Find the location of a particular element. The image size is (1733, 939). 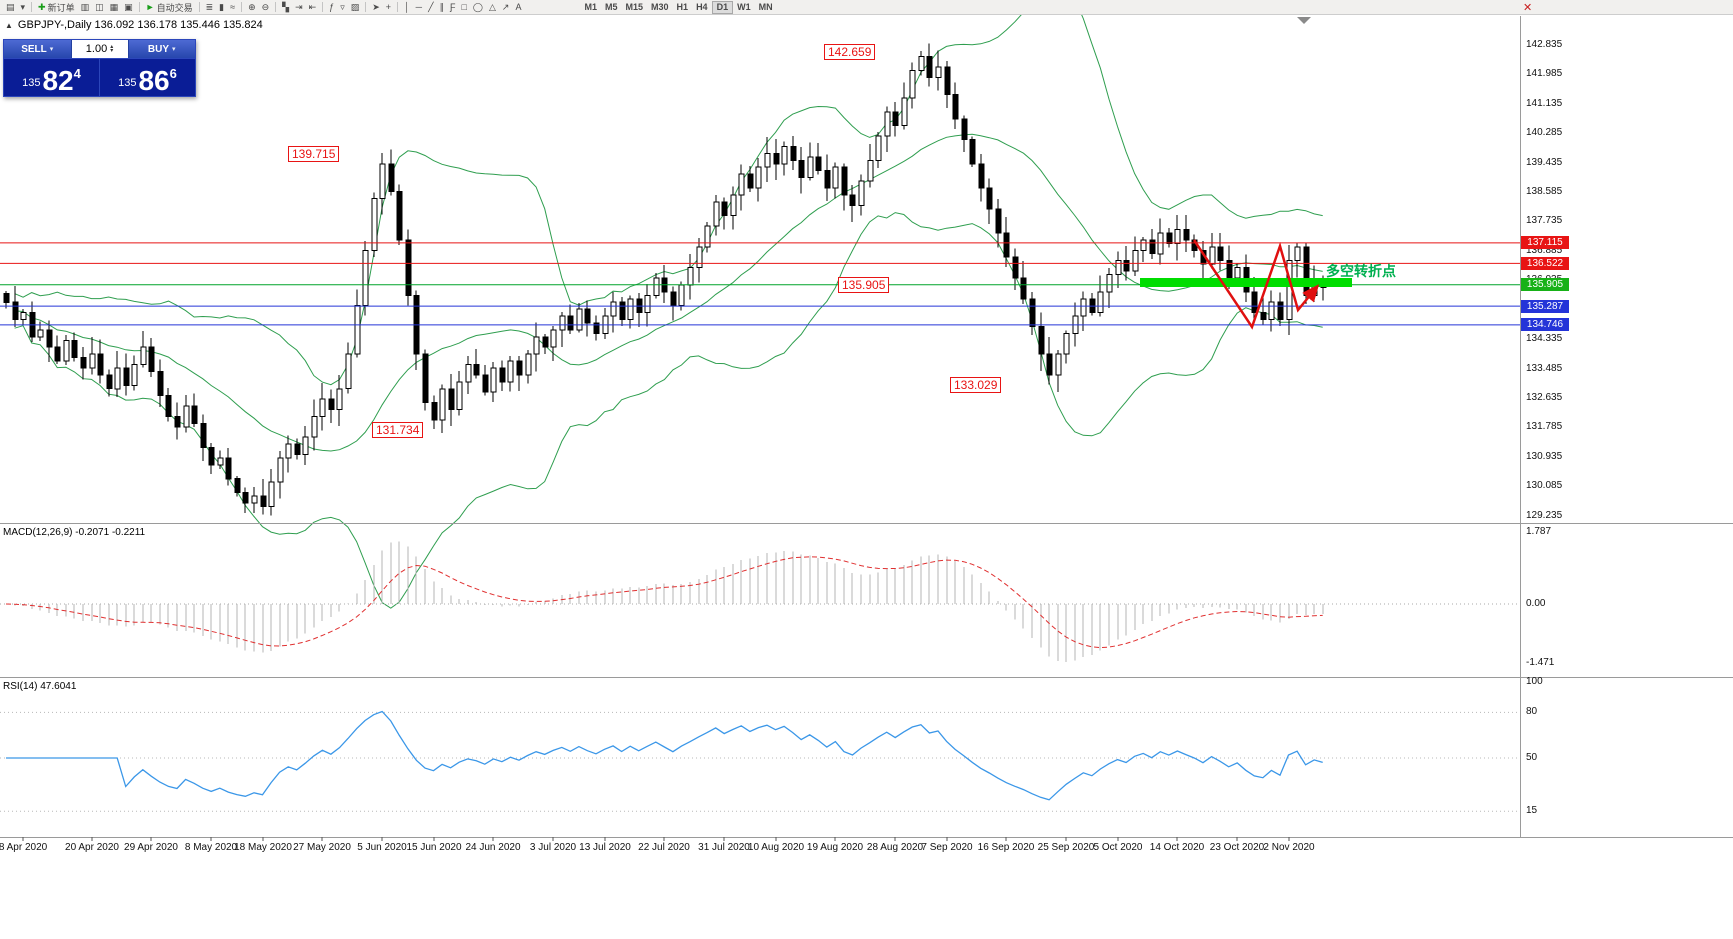

macd-axis-label: 1.787 is located at coordinates (1539, 531).